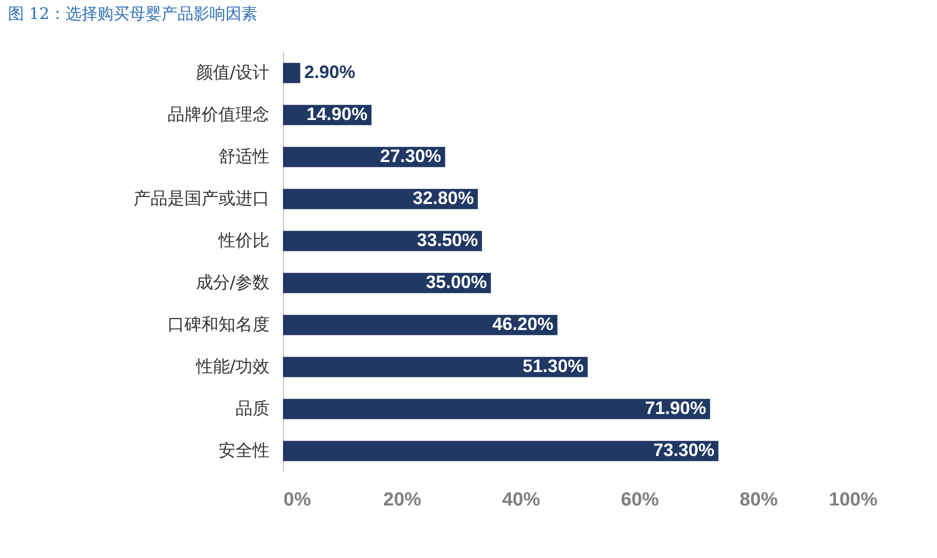 This screenshot has width=937, height=558. Describe the element at coordinates (330, 72) in the screenshot. I see `data-label: 2.90%` at that location.